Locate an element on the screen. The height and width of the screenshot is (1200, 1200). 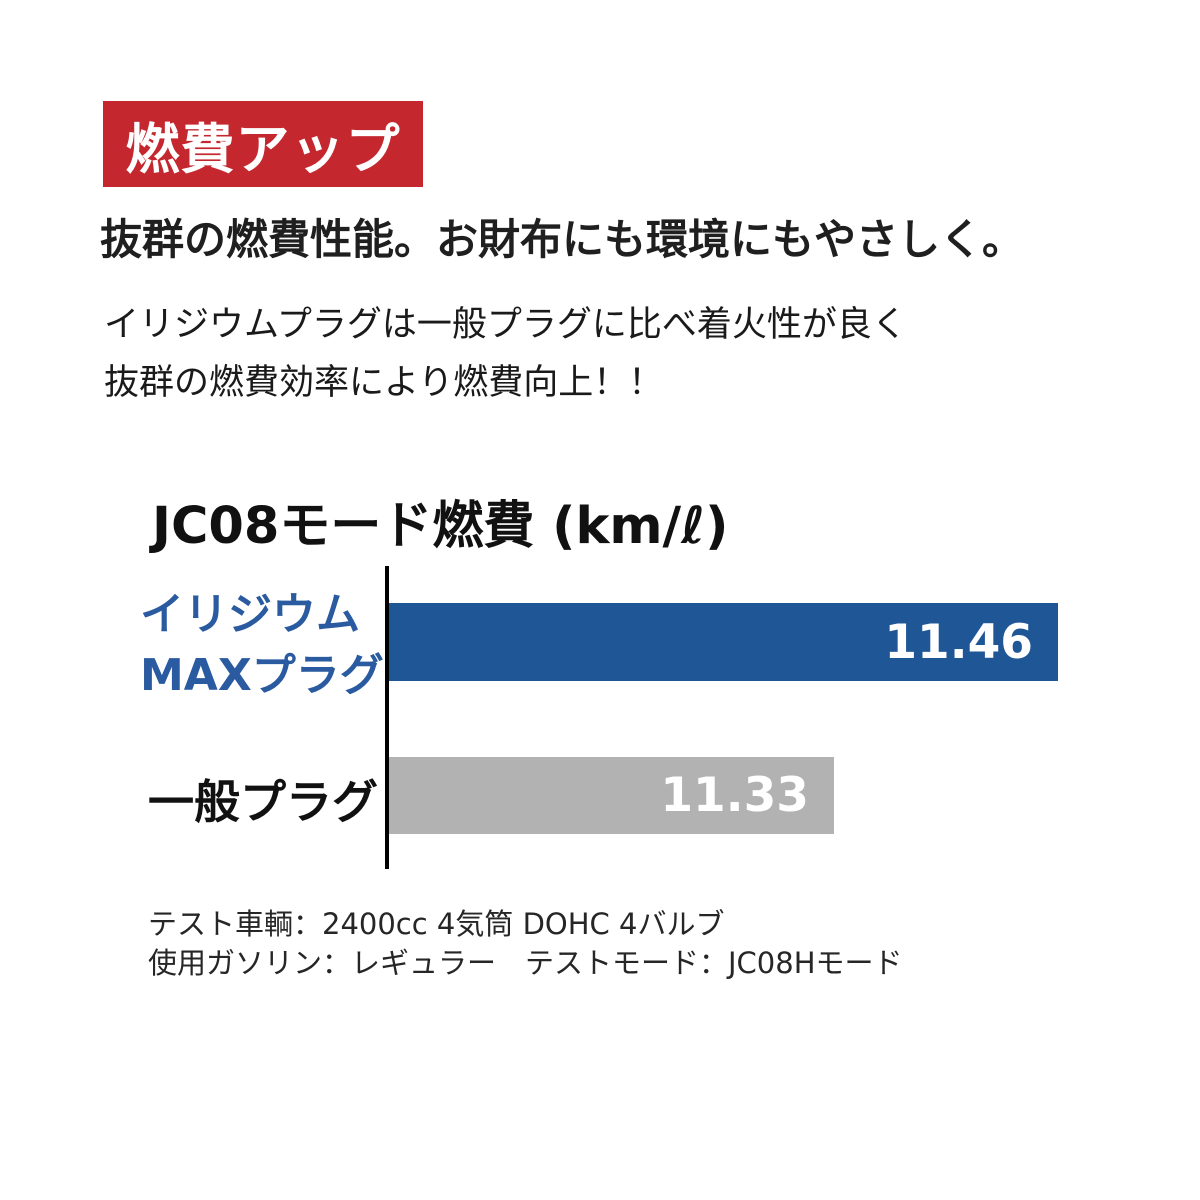
chart-title: JC08モード燃費 (km/ℓ) is located at coordinates (440, 526).